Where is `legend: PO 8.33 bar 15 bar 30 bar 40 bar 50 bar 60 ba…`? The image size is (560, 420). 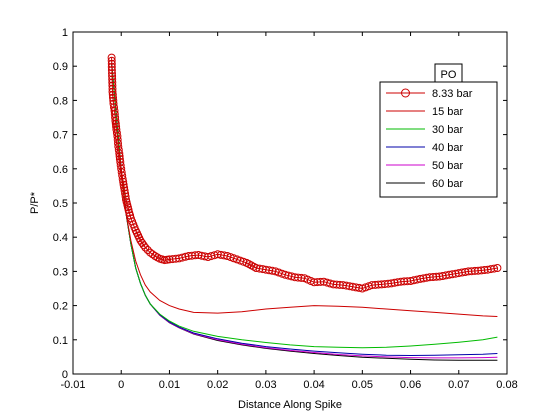 legend: PO 8.33 bar 15 bar 30 bar 40 bar 50 bar 60 ba… is located at coordinates (438, 130).